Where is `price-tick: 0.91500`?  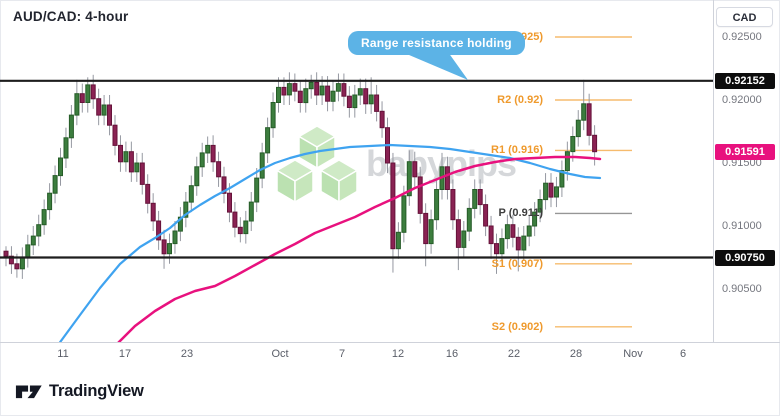 price-tick: 0.91500 is located at coordinates (742, 163).